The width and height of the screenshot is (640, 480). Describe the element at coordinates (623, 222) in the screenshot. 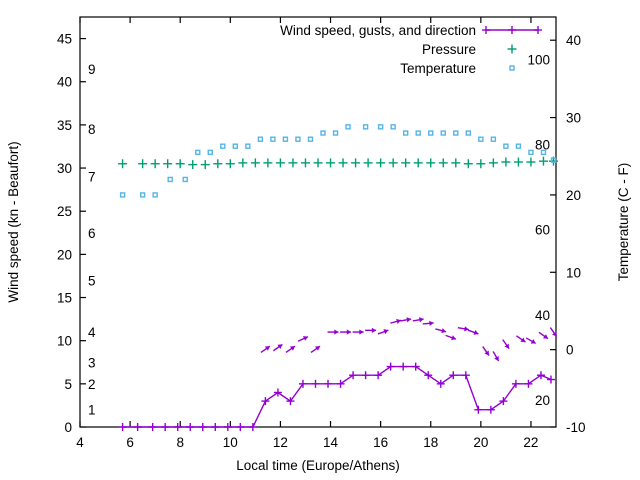

I see `y2-axis-title: Temperature (C - F)` at that location.